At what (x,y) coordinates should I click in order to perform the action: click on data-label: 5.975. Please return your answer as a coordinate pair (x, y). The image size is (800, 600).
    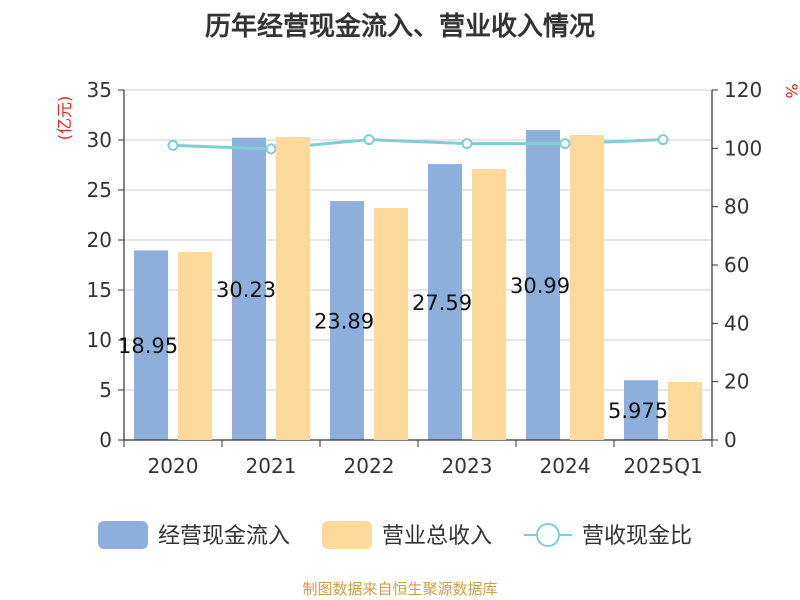
    Looking at the image, I should click on (638, 411).